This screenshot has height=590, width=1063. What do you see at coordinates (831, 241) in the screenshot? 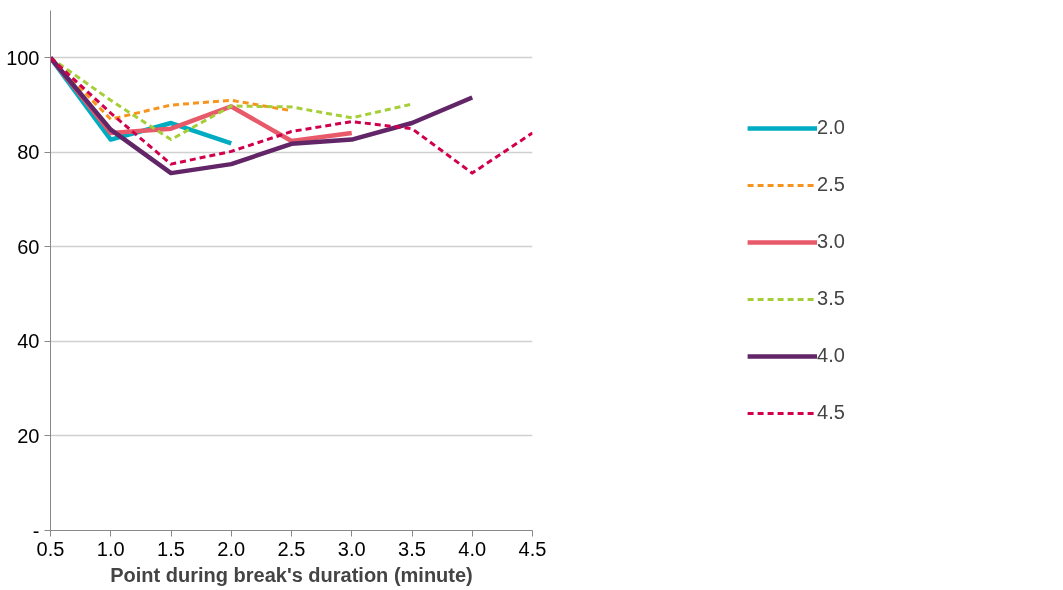
I see `legend-label: 3.0` at bounding box center [831, 241].